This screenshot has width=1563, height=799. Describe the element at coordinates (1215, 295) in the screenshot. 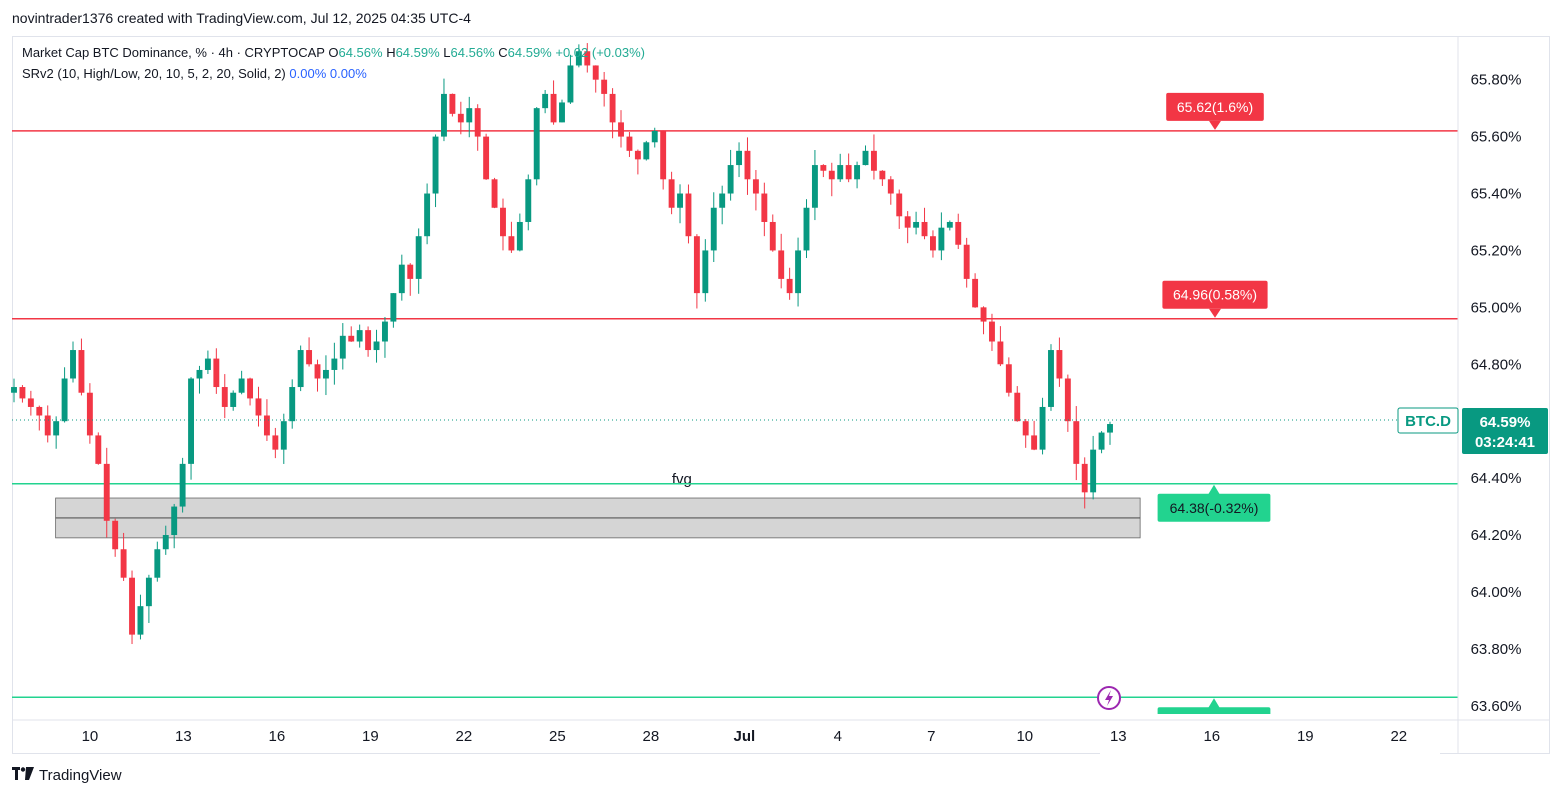

I see `resistance-tag-label: 64.96(0.58%)` at that location.